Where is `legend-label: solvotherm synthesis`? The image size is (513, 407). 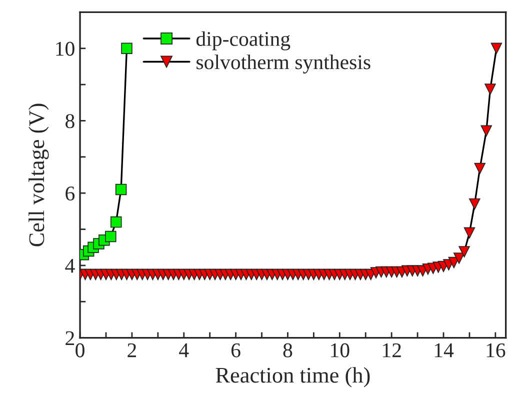
legend-label: solvotherm synthesis is located at coordinates (283, 64).